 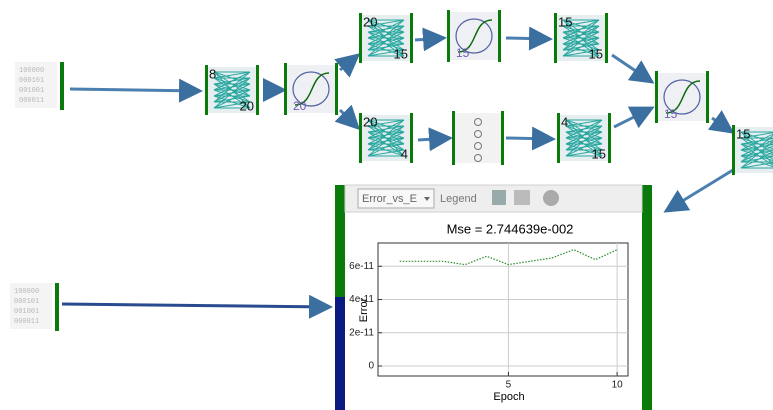 What do you see at coordinates (26, 322) in the screenshot?
I see `input-bits: 000011` at bounding box center [26, 322].